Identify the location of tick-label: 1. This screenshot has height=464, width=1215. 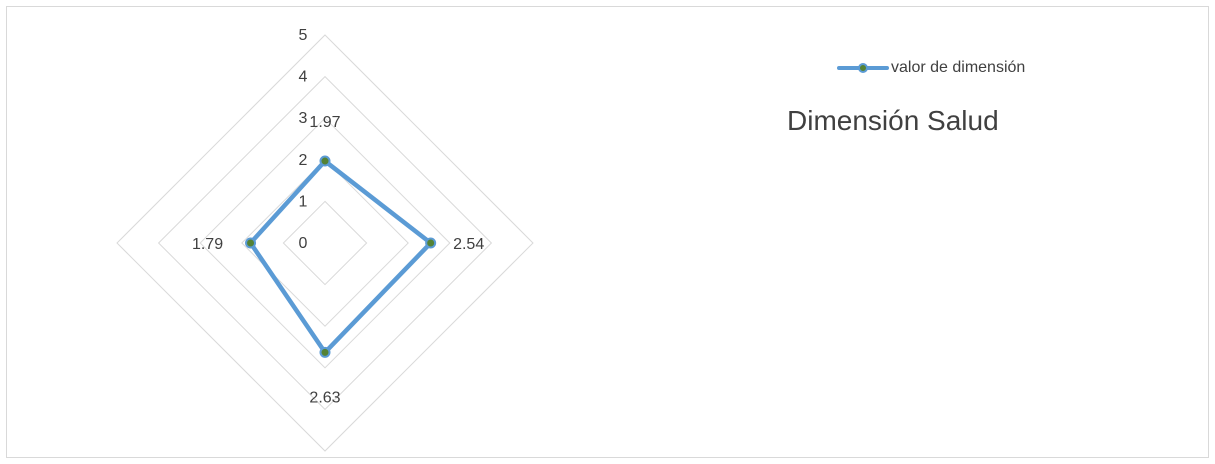
(303, 201).